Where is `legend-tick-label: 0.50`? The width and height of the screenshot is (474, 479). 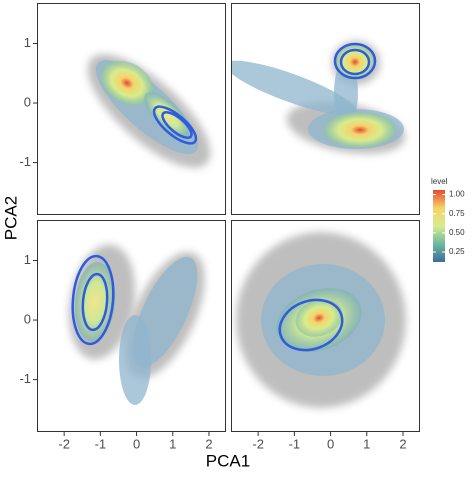
legend-tick-label: 0.50 is located at coordinates (457, 232).